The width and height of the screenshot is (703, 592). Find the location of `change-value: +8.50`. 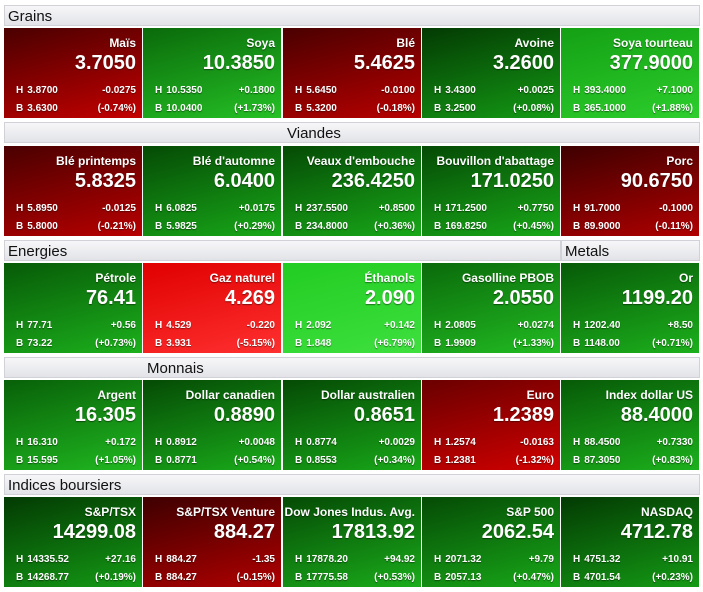

change-value: +8.50 is located at coordinates (680, 325).